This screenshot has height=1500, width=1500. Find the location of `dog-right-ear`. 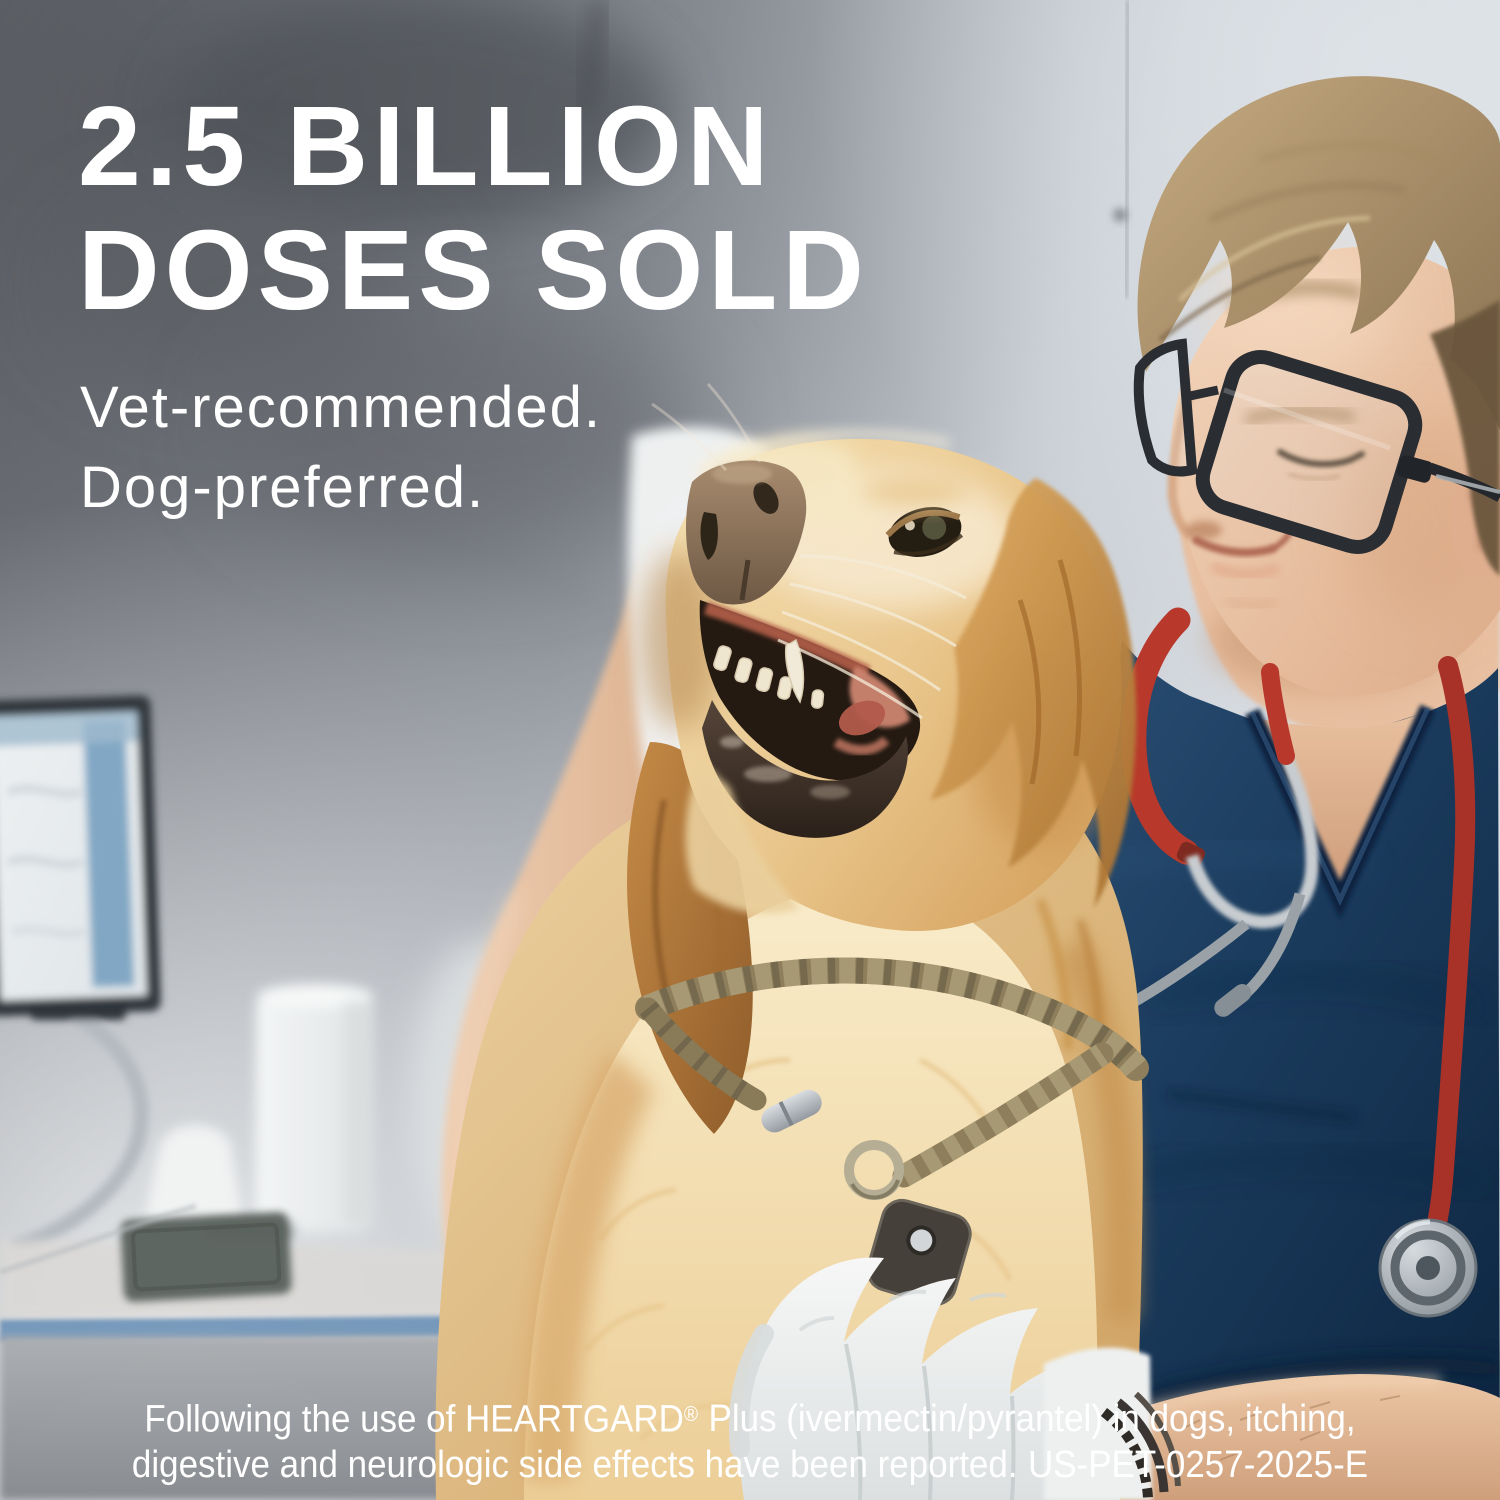

dog-right-ear is located at coordinates (1033, 693).